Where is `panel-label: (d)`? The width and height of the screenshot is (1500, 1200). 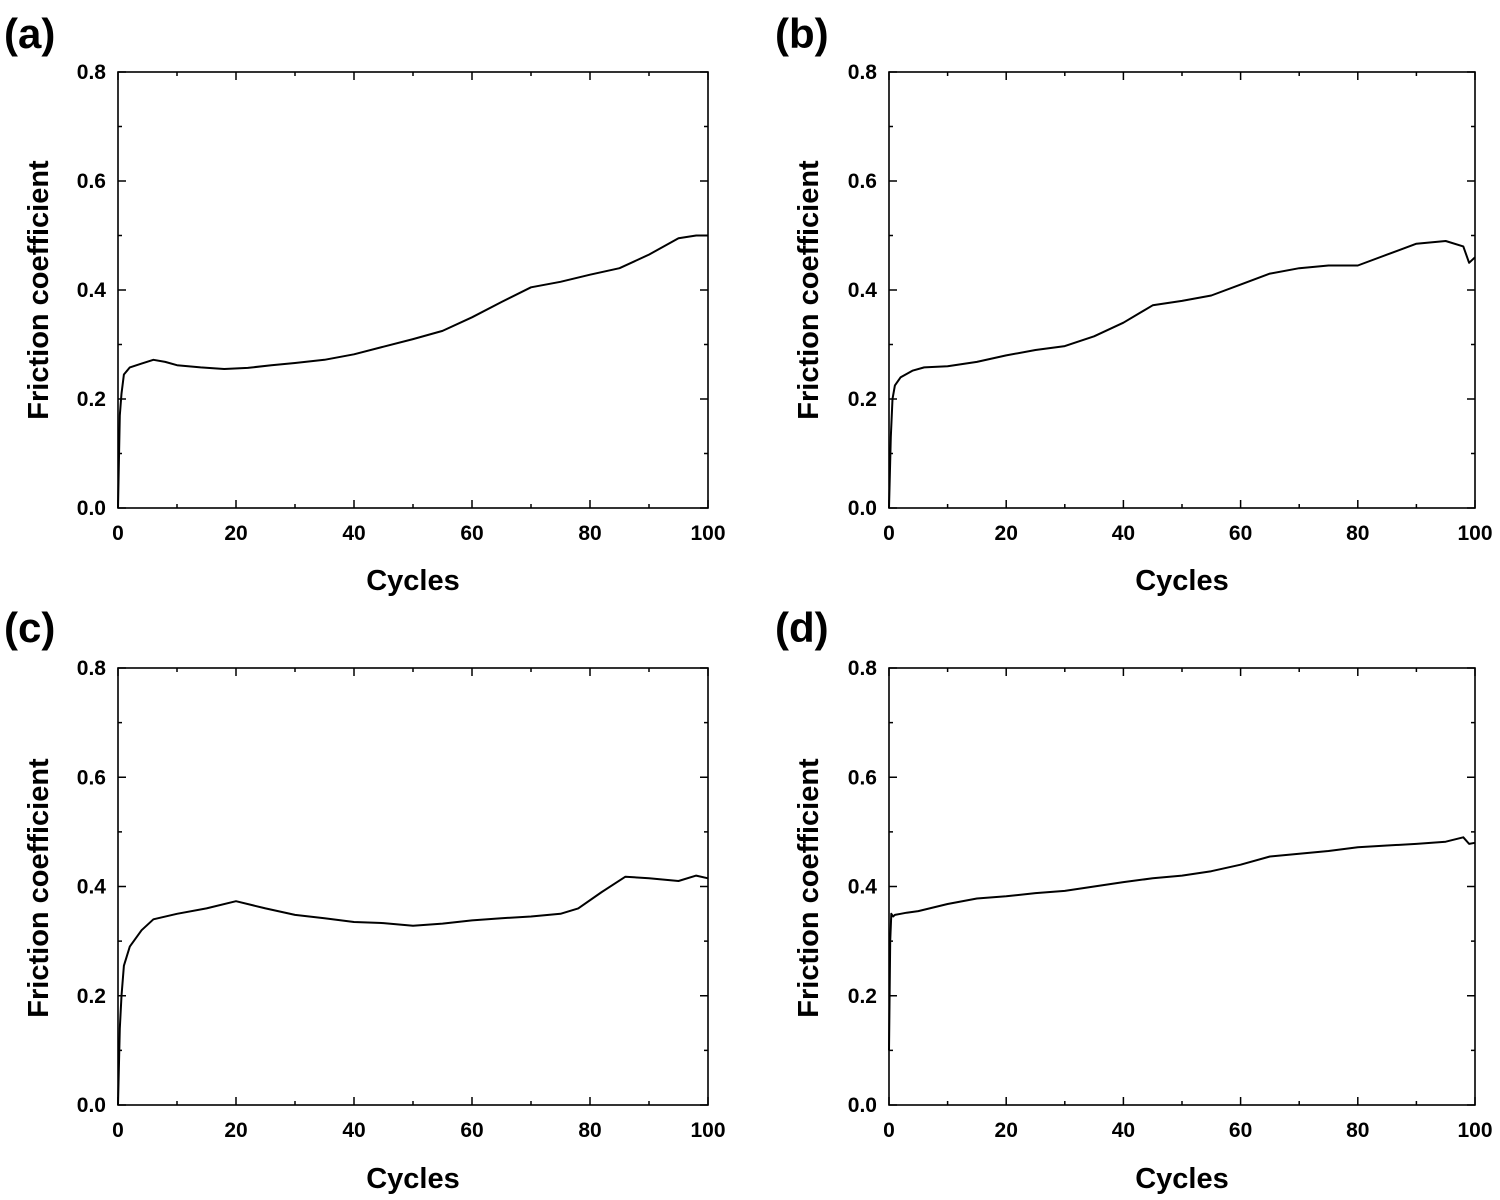
panel-label: (d) is located at coordinates (802, 627).